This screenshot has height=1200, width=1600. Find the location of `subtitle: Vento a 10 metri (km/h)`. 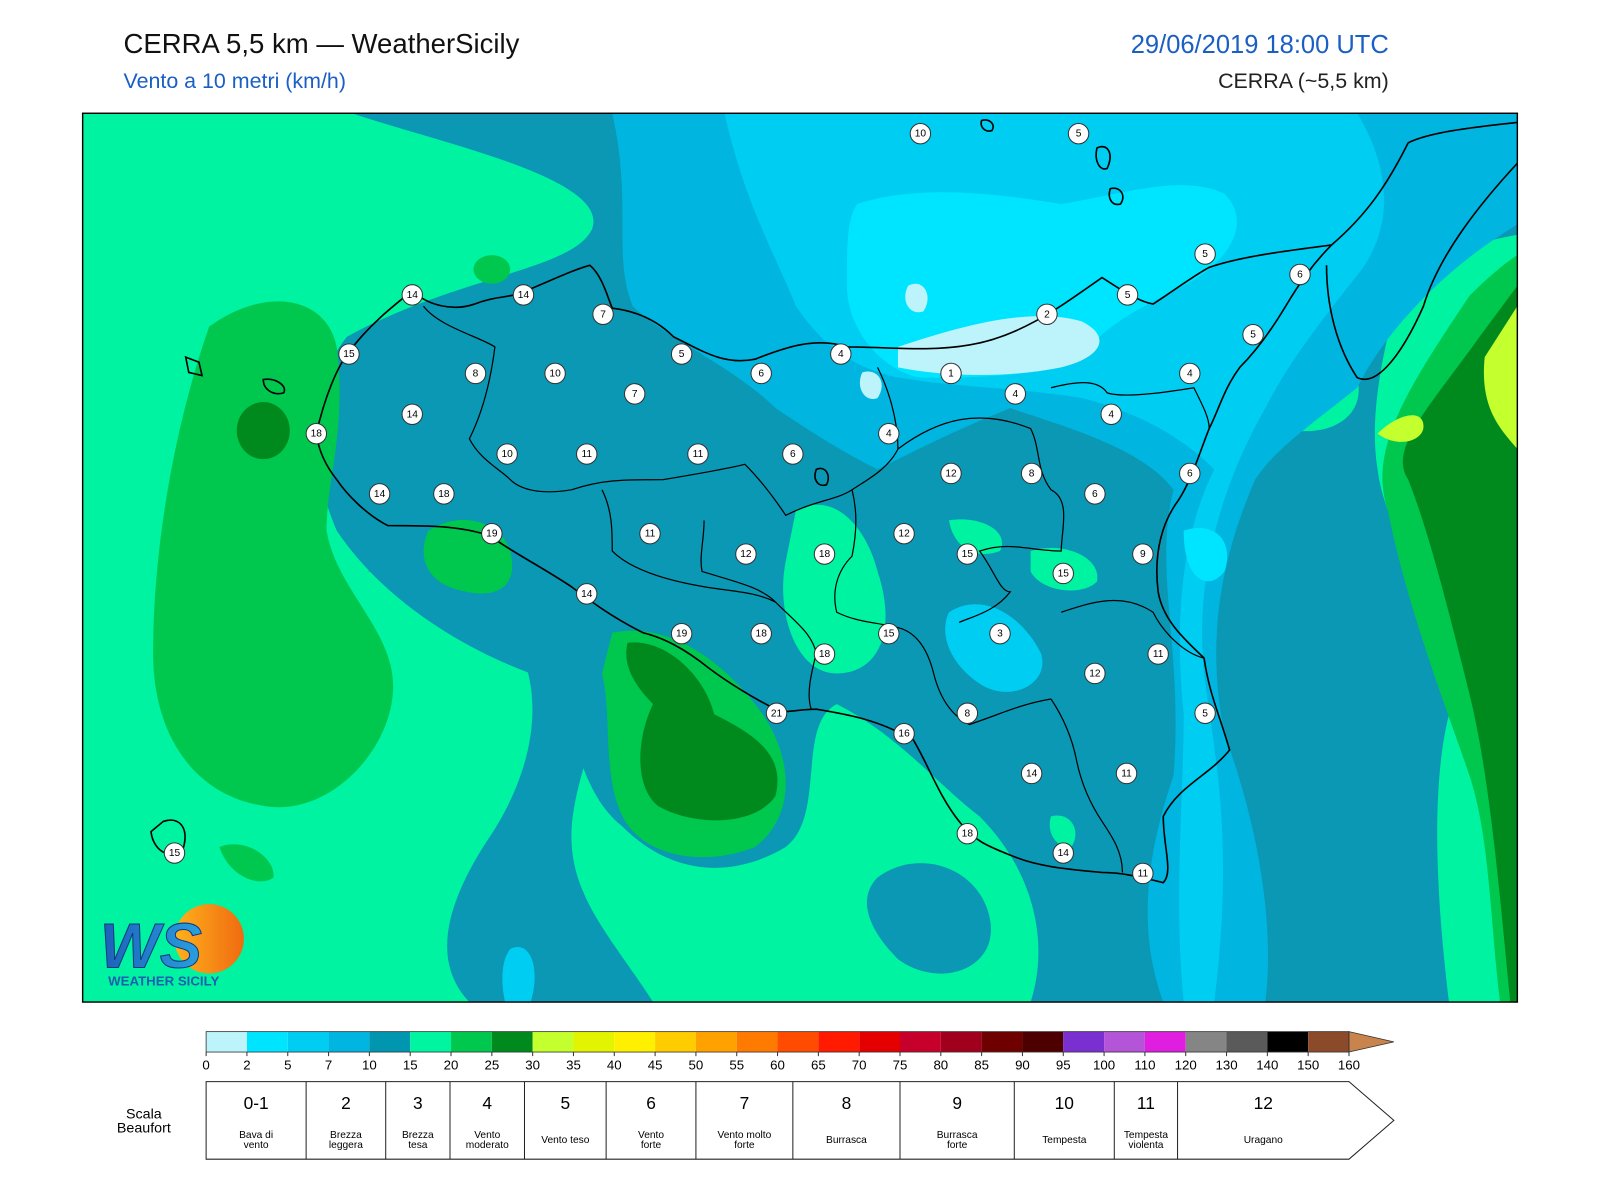

subtitle: Vento a 10 metri (km/h) is located at coordinates (234, 81).